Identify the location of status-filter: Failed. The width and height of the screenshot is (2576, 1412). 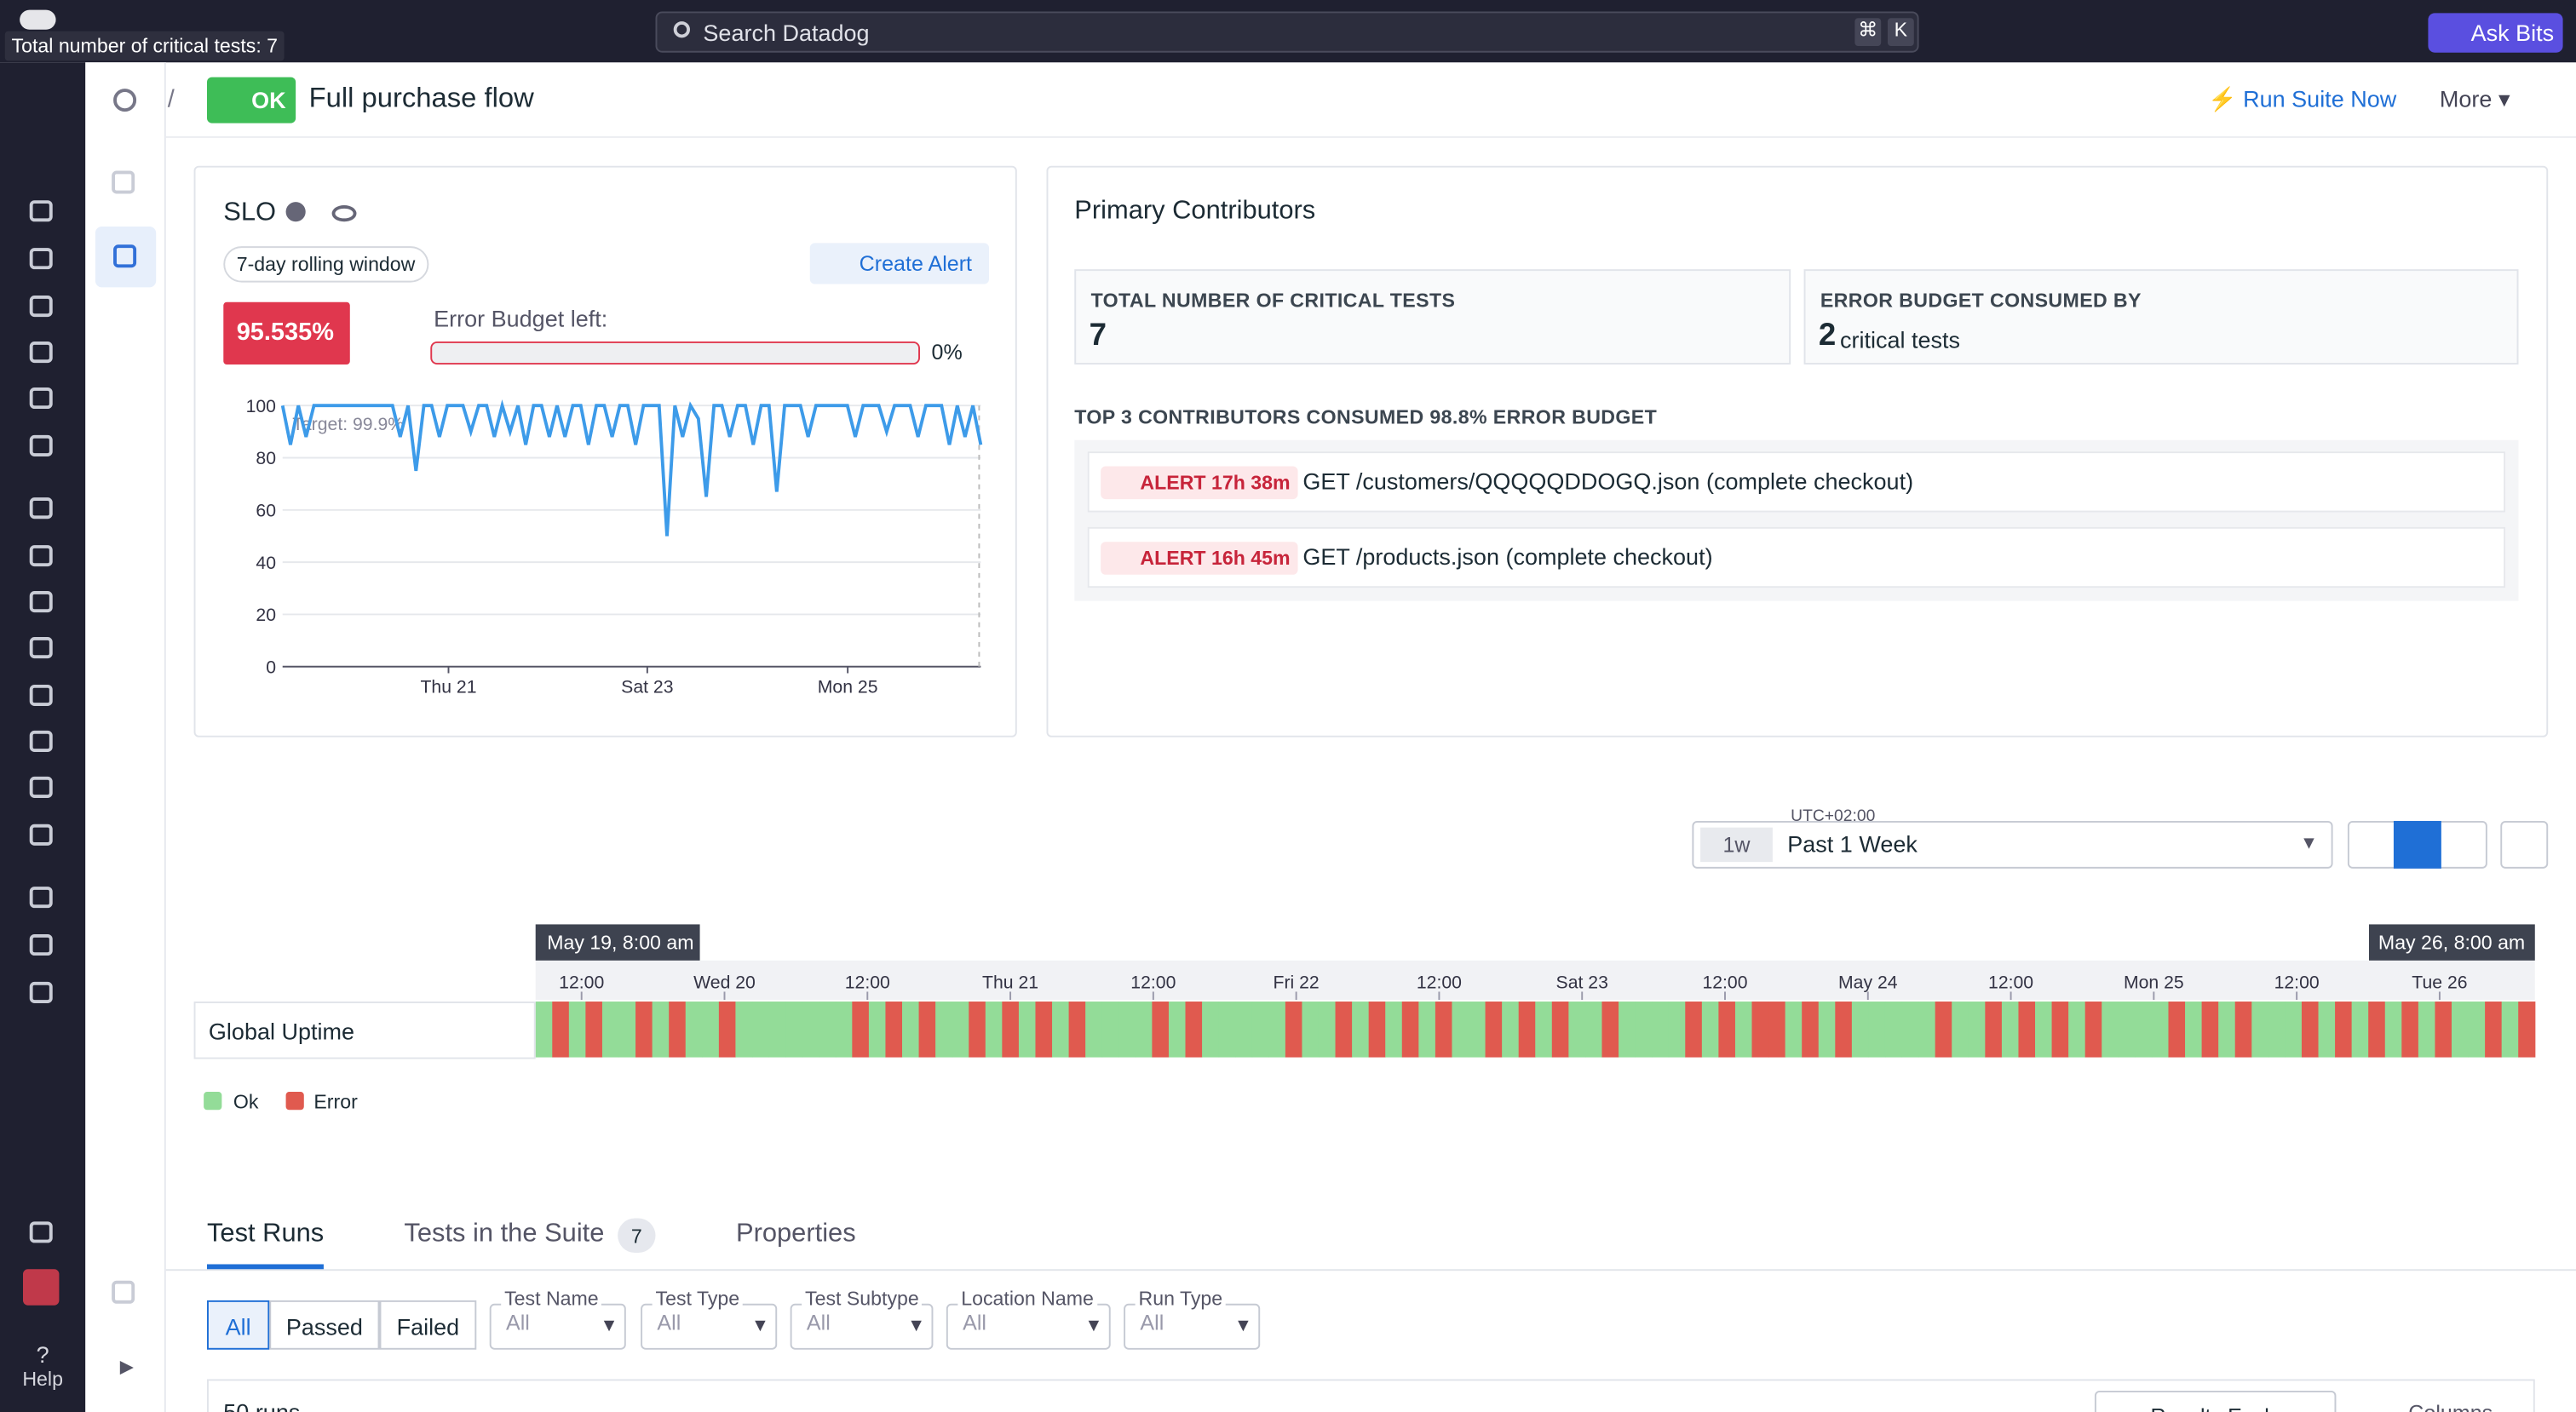
(428, 1325).